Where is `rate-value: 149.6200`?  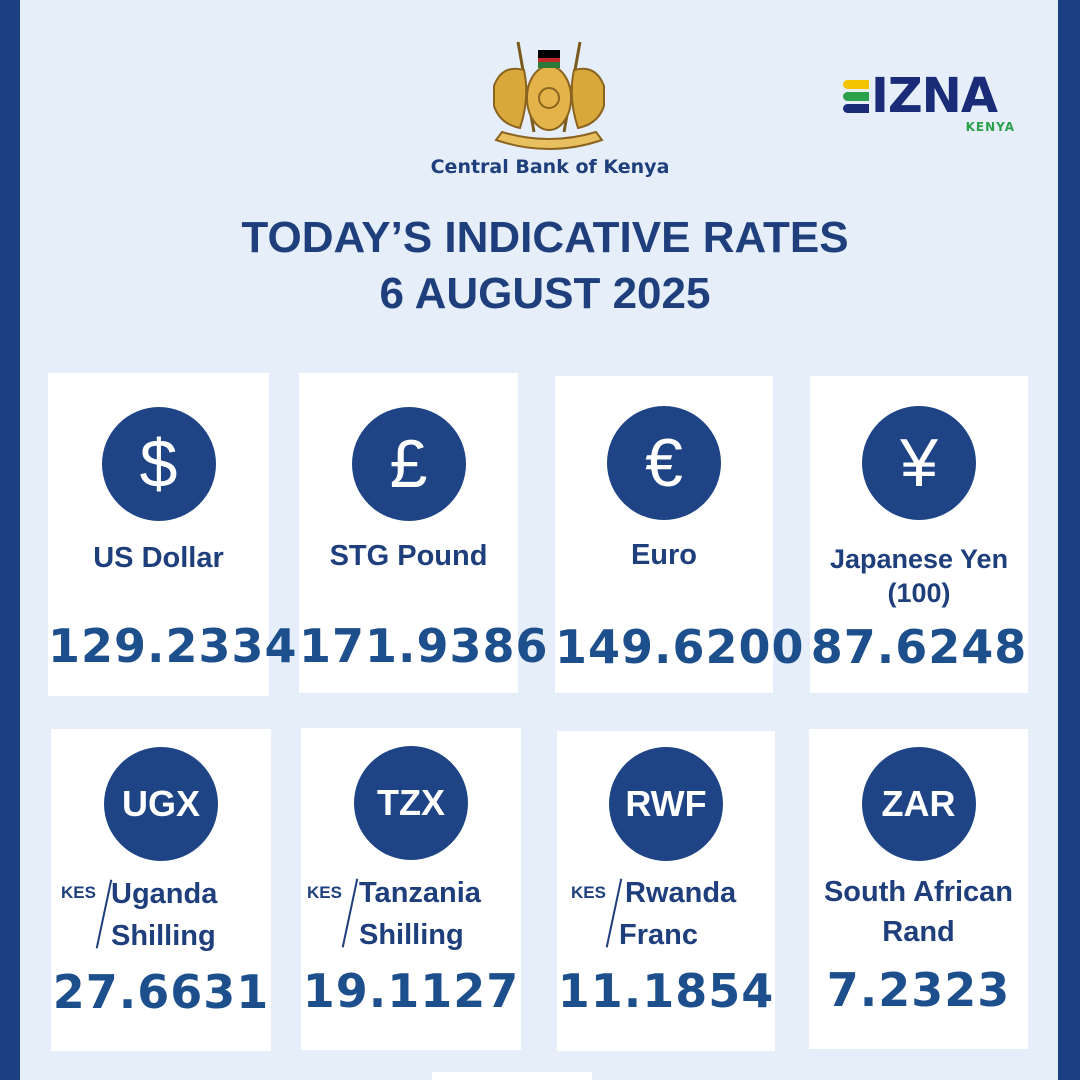
rate-value: 149.6200 is located at coordinates (680, 647).